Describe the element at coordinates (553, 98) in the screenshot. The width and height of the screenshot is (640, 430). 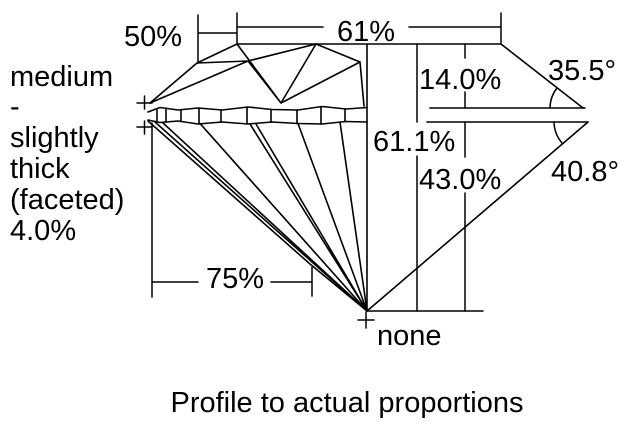
I see `crown-angle-arc` at that location.